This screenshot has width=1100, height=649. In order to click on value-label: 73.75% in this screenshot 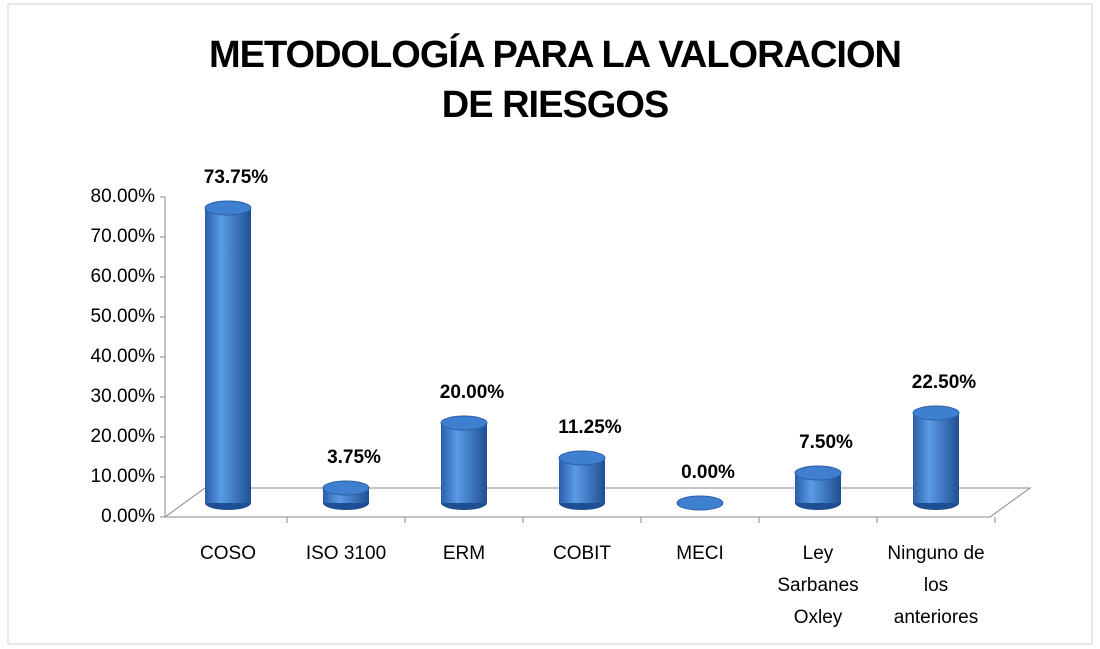, I will do `click(236, 177)`.